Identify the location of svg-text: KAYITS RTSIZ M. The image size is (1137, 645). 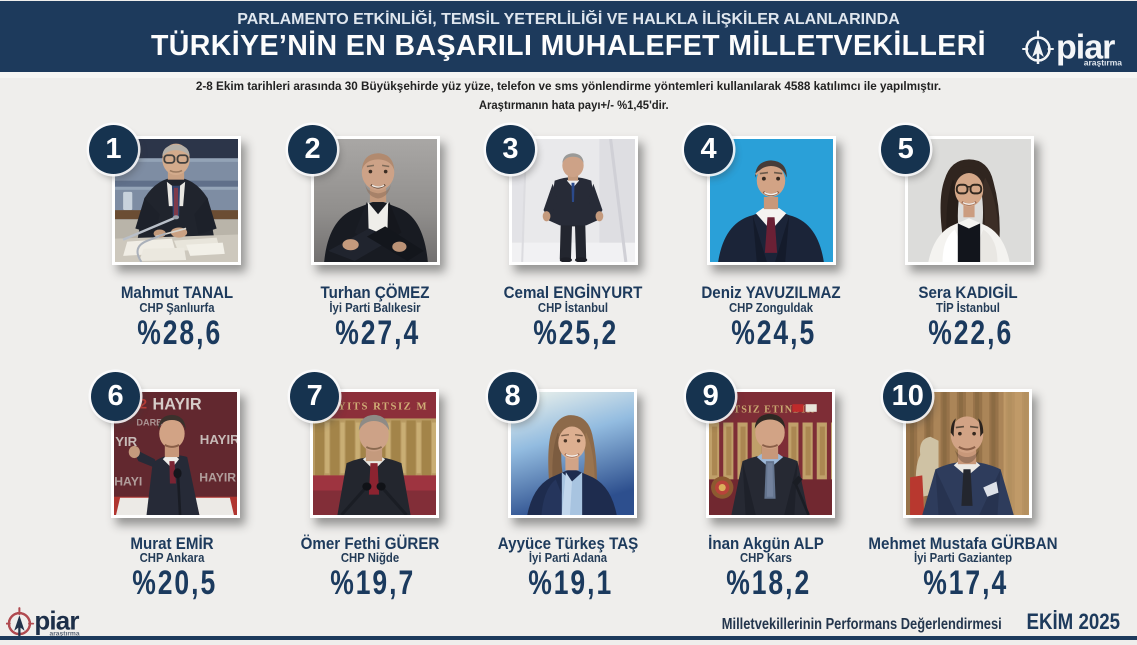
(374, 406).